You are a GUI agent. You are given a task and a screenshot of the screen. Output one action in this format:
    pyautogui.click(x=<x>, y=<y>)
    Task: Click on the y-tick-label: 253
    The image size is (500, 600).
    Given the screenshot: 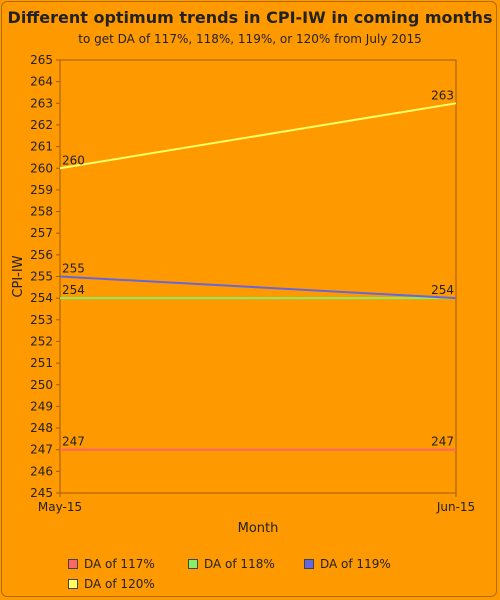 What is the action you would take?
    pyautogui.click(x=41, y=320)
    